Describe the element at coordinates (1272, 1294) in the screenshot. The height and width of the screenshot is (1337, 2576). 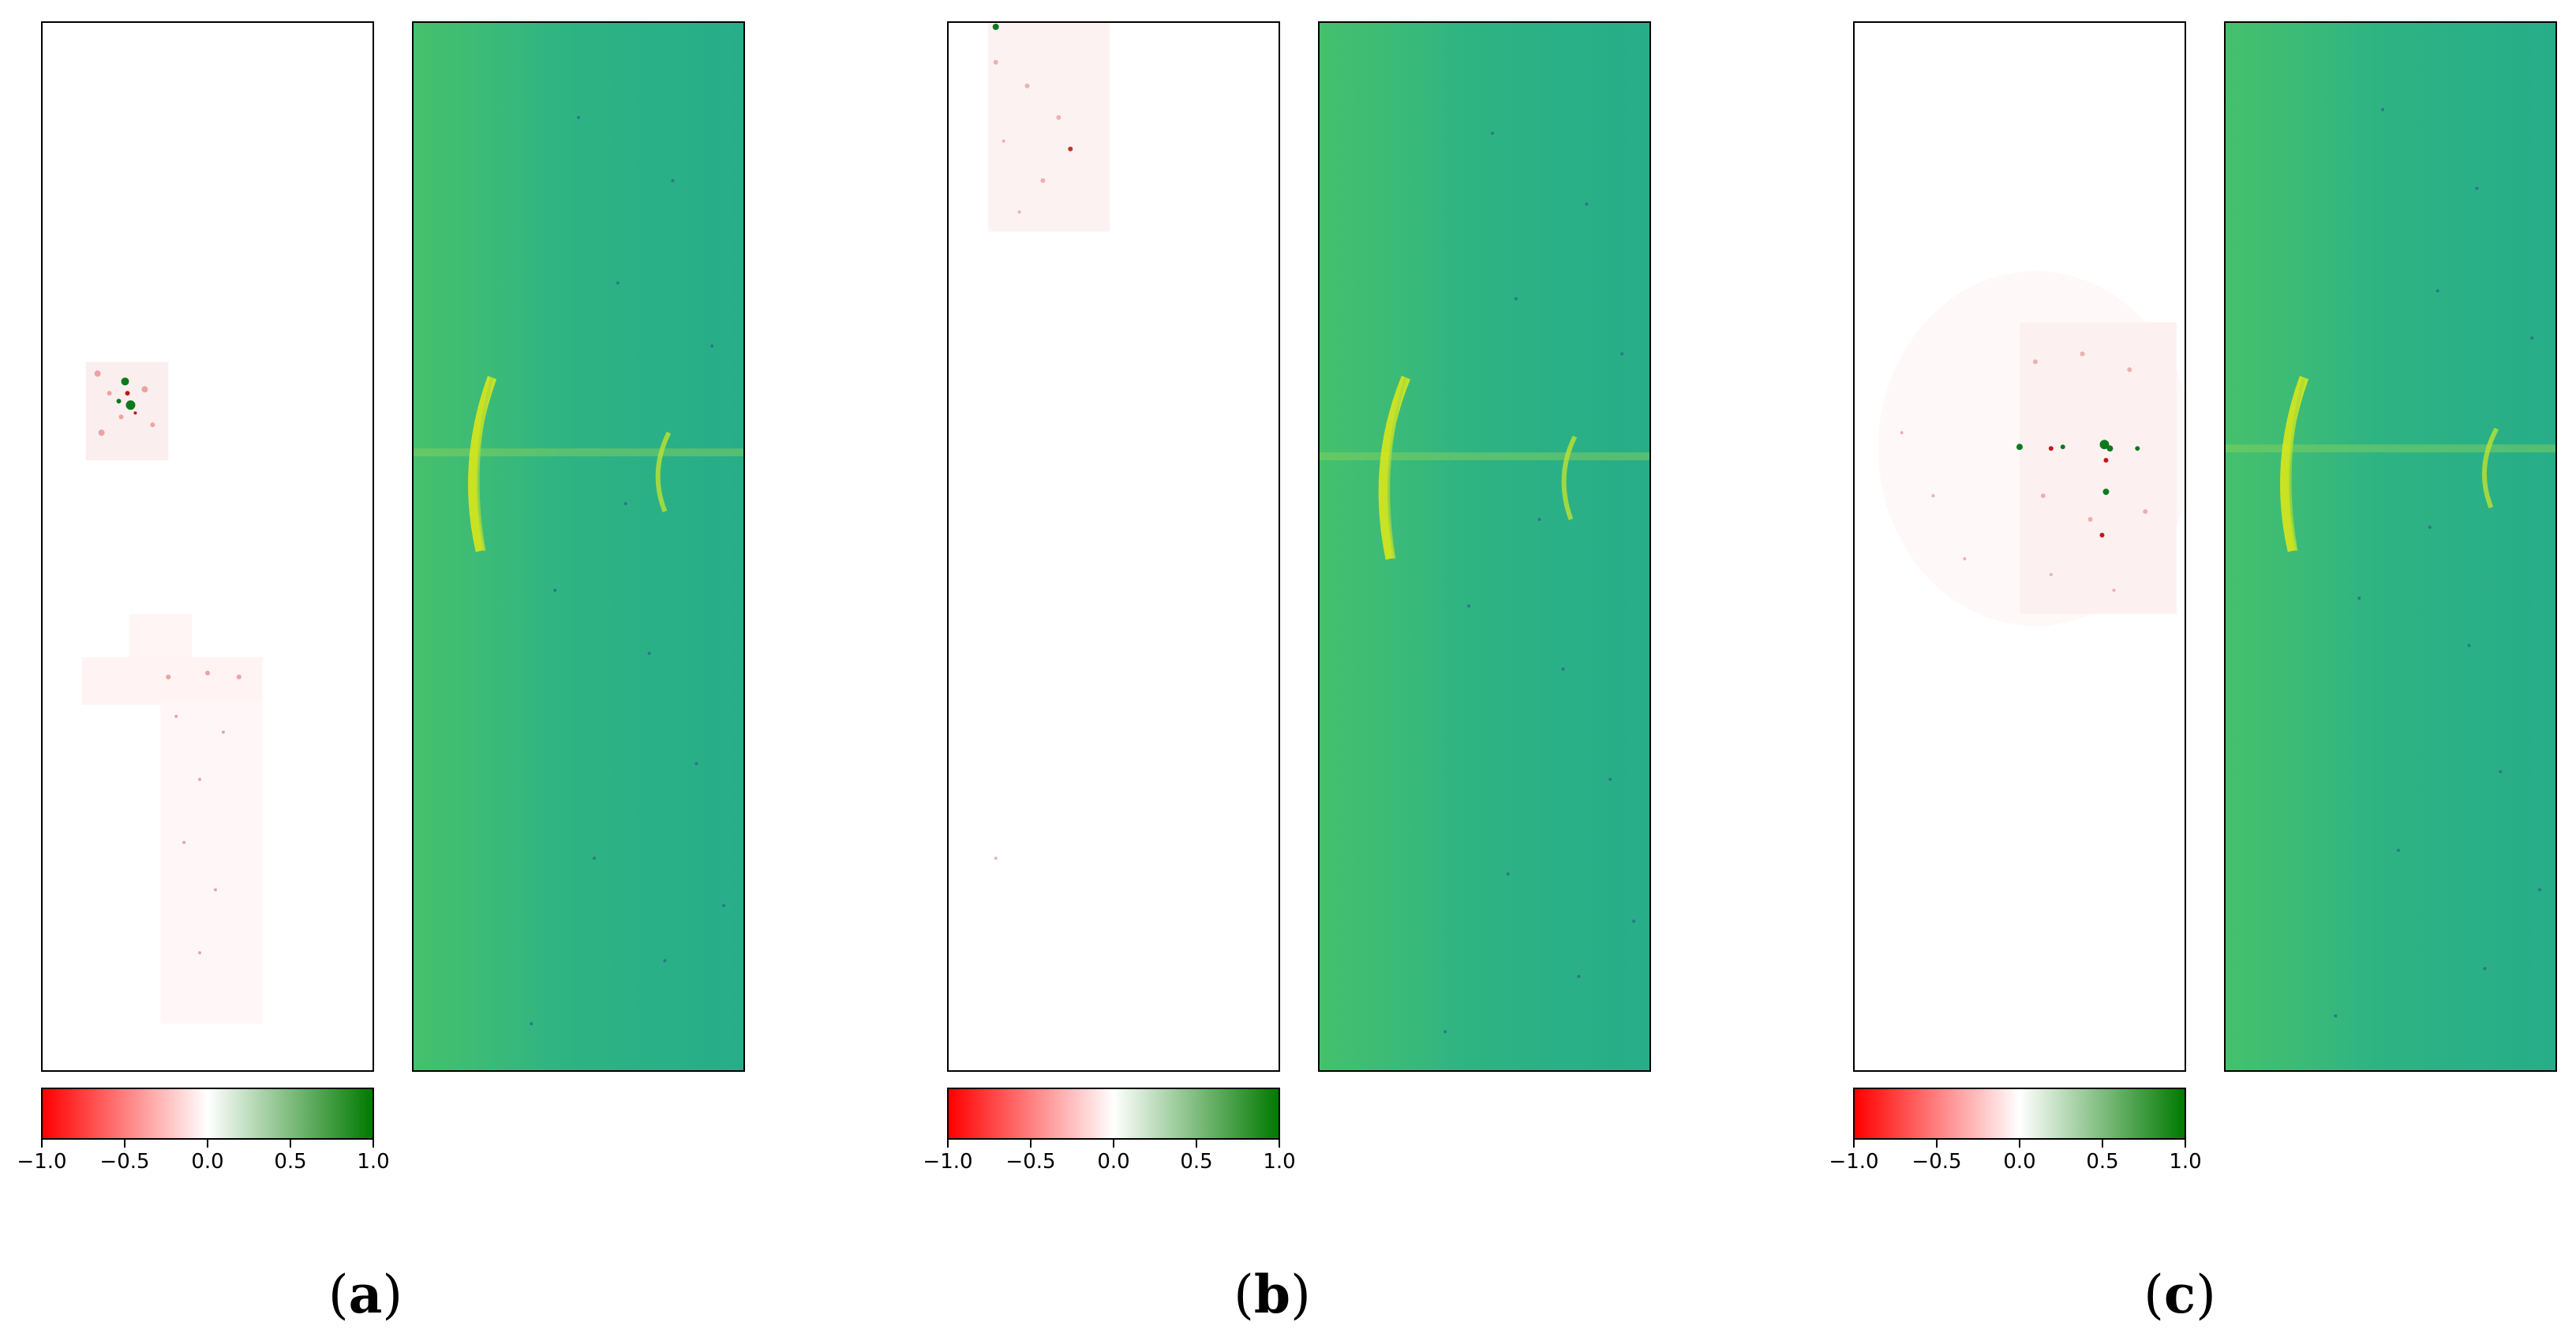
I see `panel-caption: (b)` at that location.